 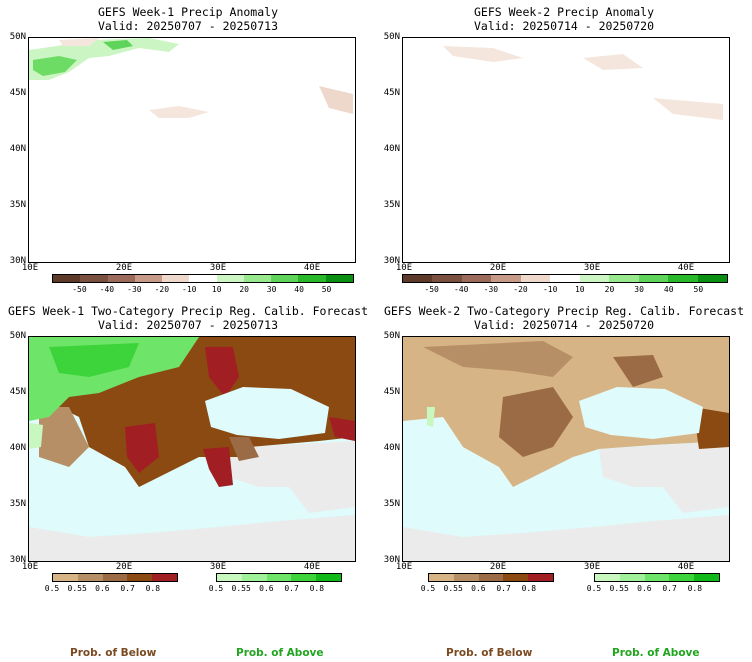 What do you see at coordinates (187, 12) in the screenshot?
I see `panel-title: GEFS Week-1 Precip Anomaly` at bounding box center [187, 12].